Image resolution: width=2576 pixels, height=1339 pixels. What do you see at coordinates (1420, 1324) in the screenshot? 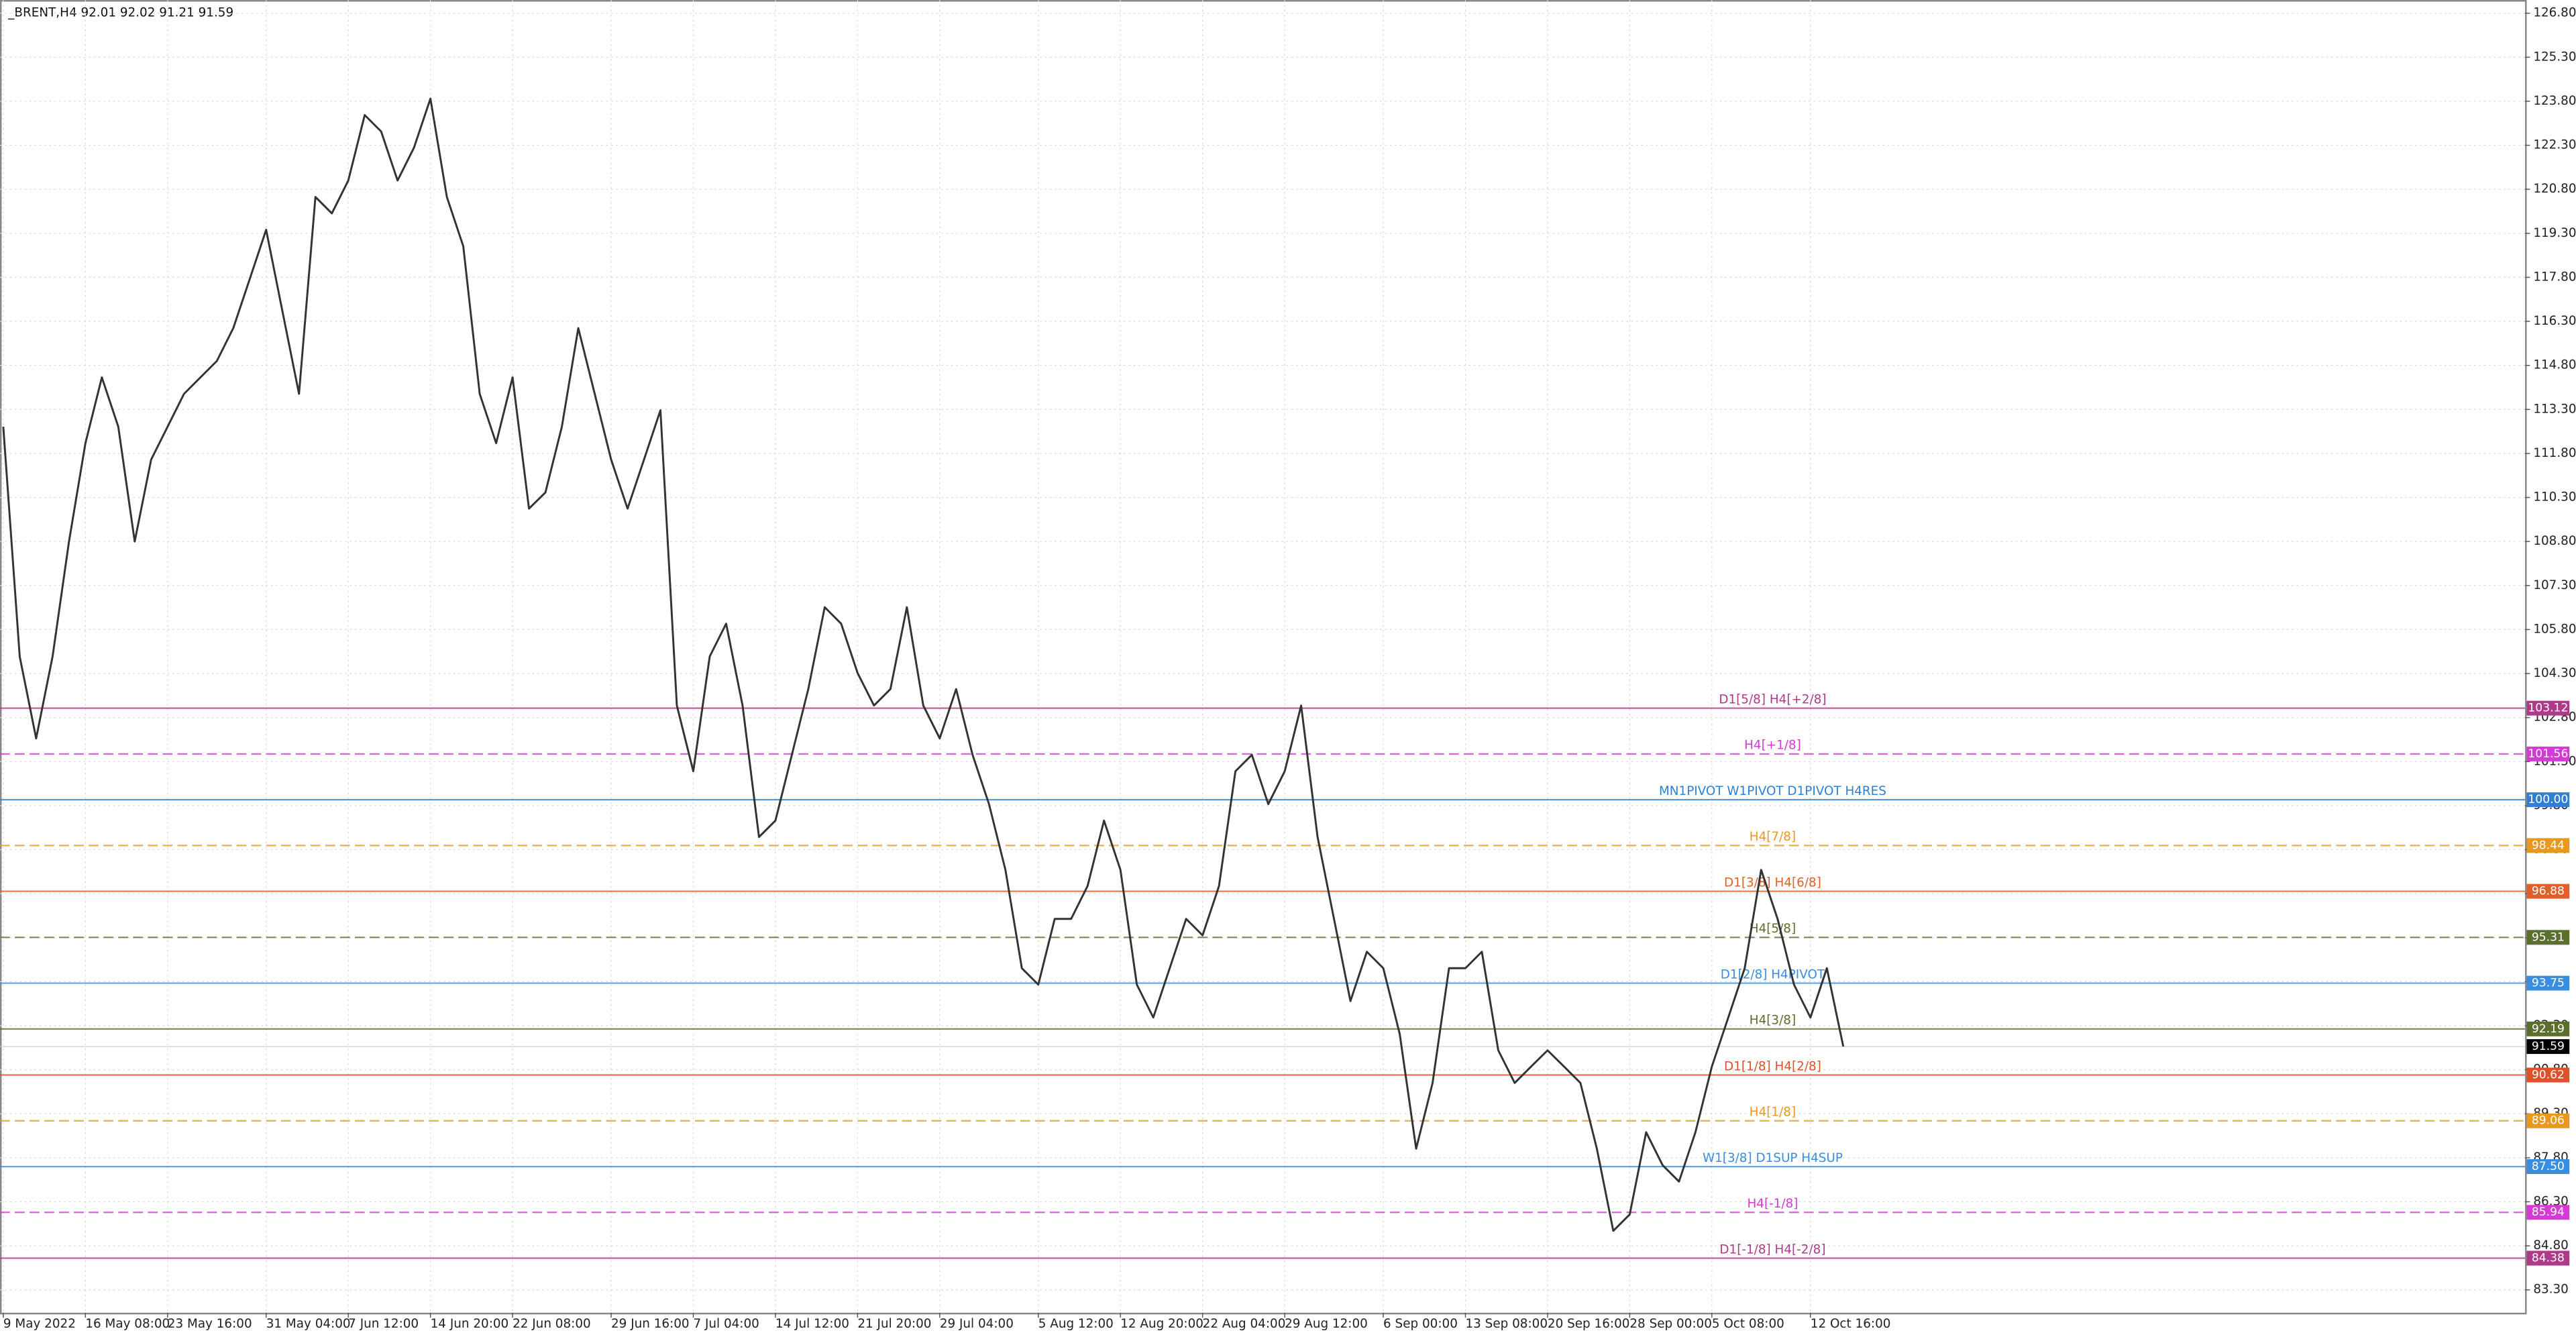
I see `x-tick-label: 6 Sep 00:00` at bounding box center [1420, 1324].